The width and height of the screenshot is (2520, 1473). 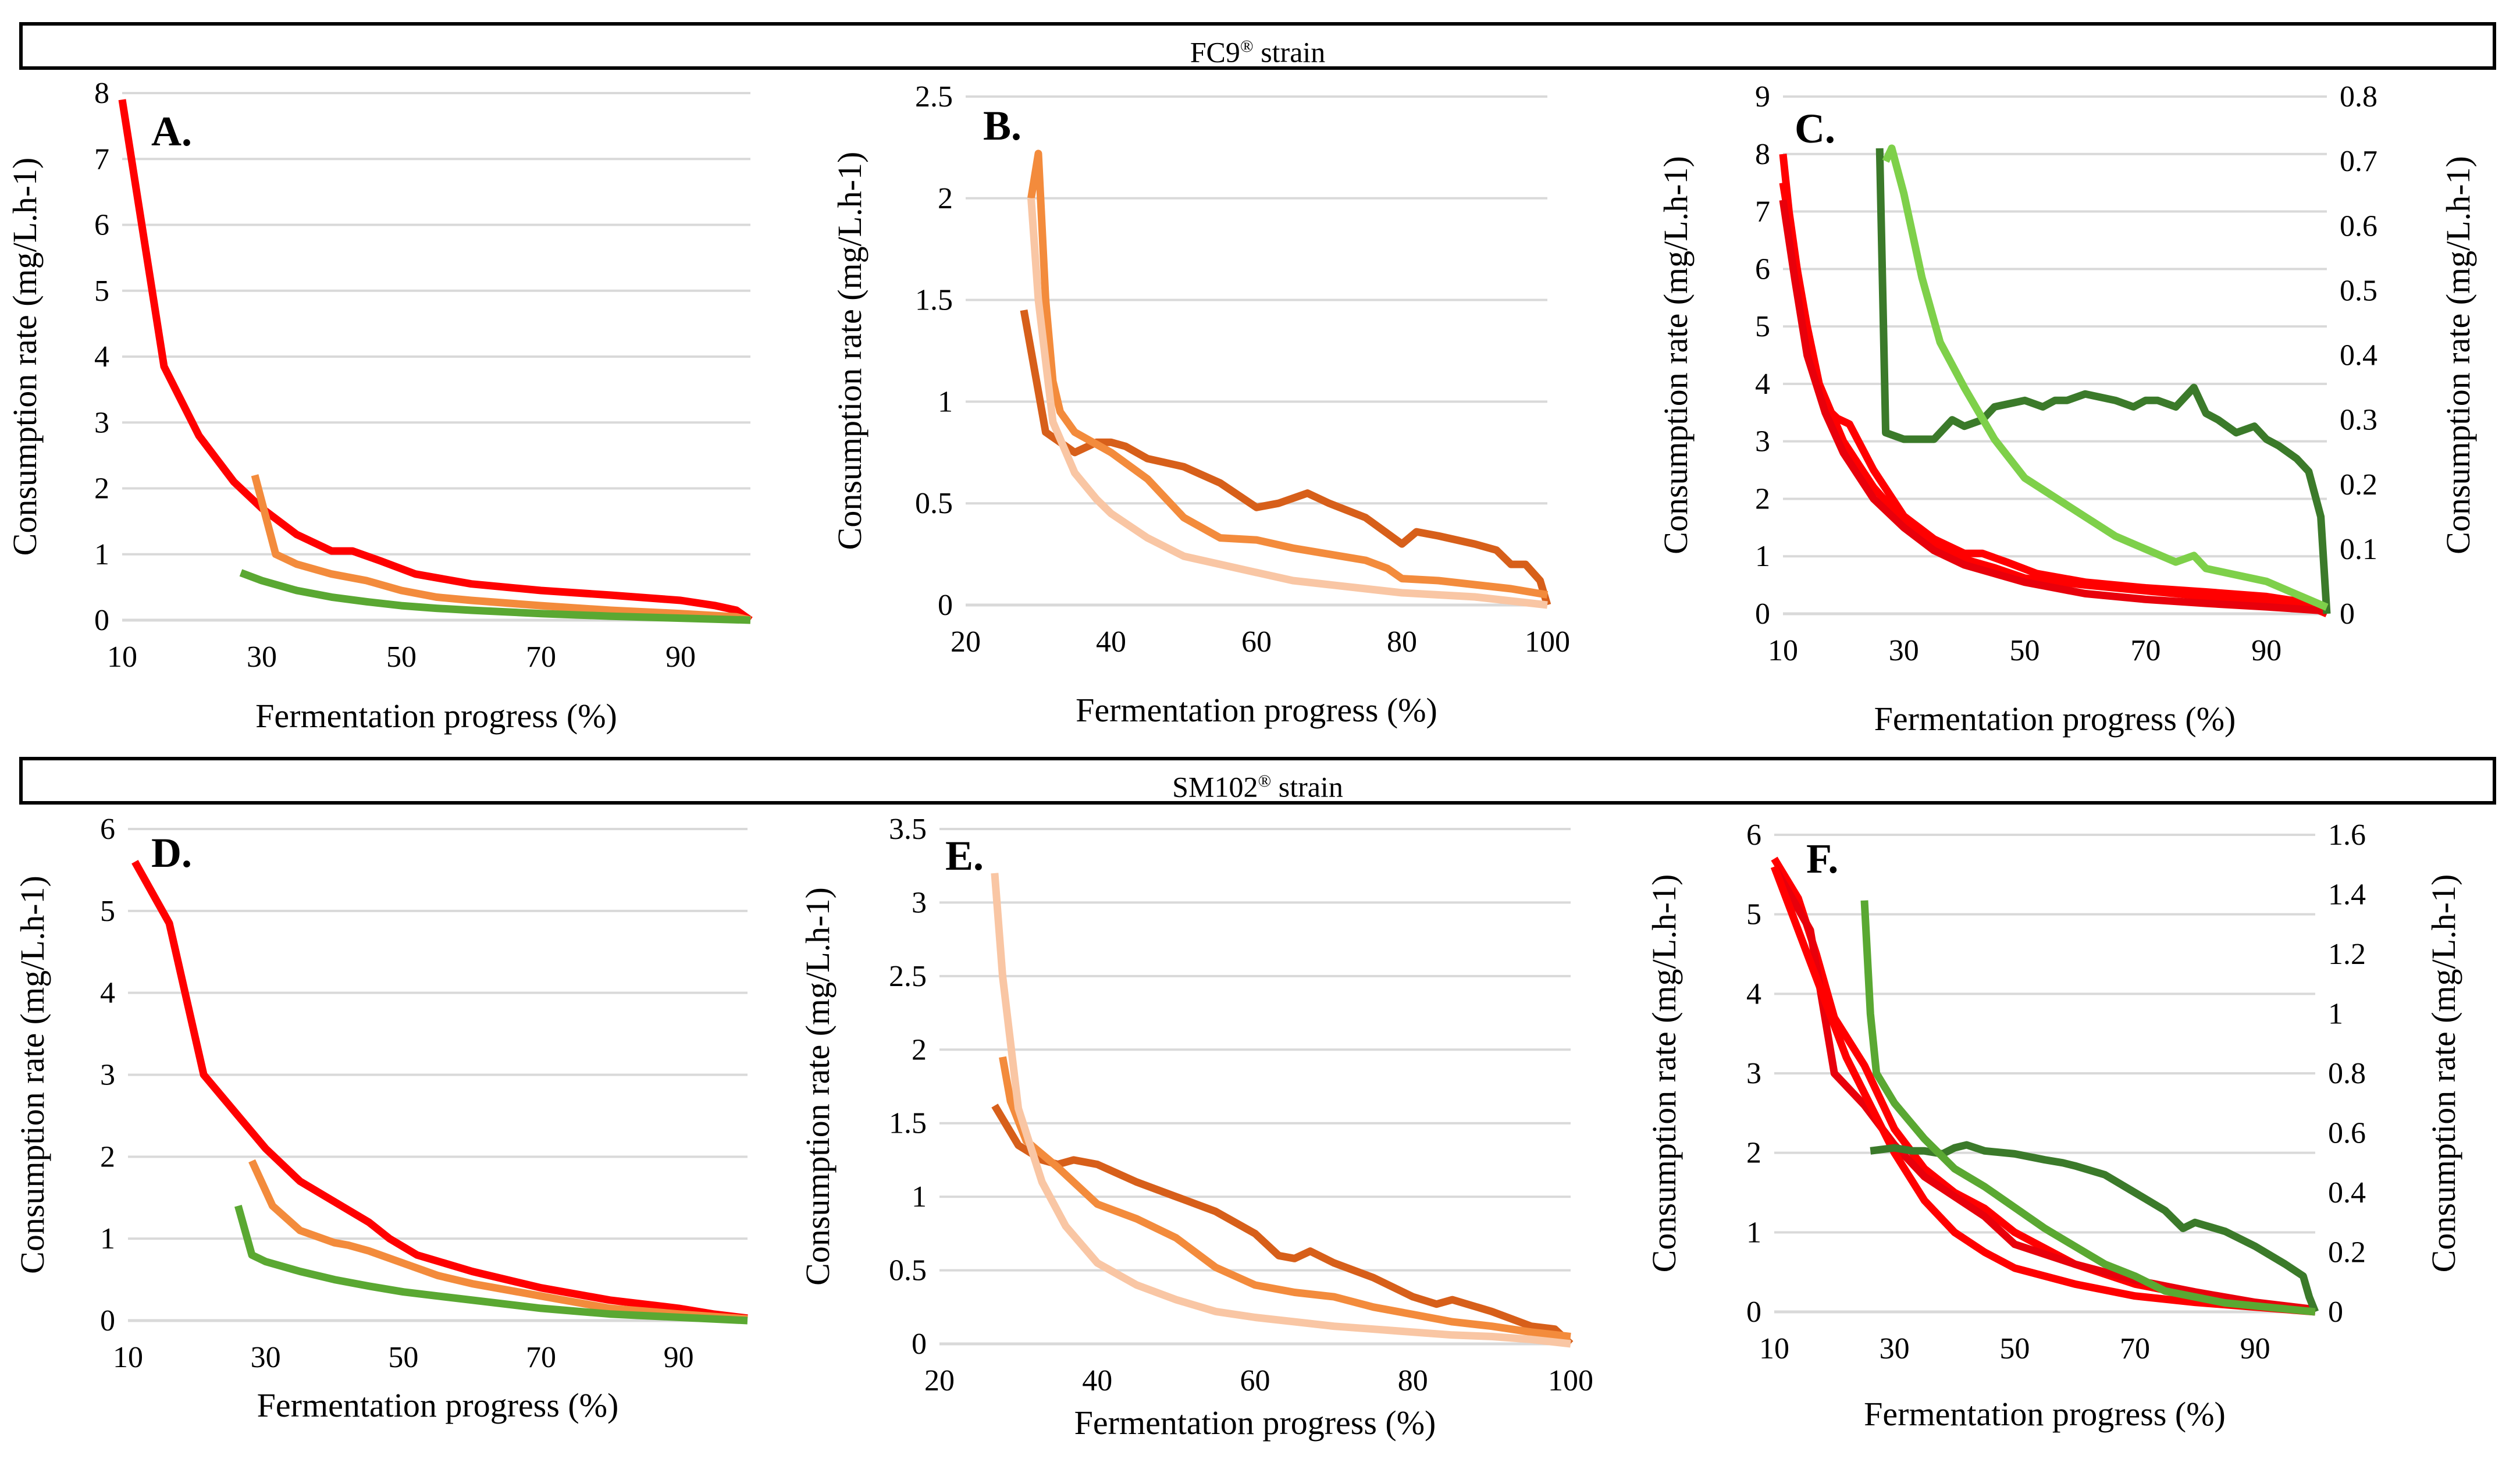 What do you see at coordinates (435, 361) in the screenshot?
I see `series-line-red` at bounding box center [435, 361].